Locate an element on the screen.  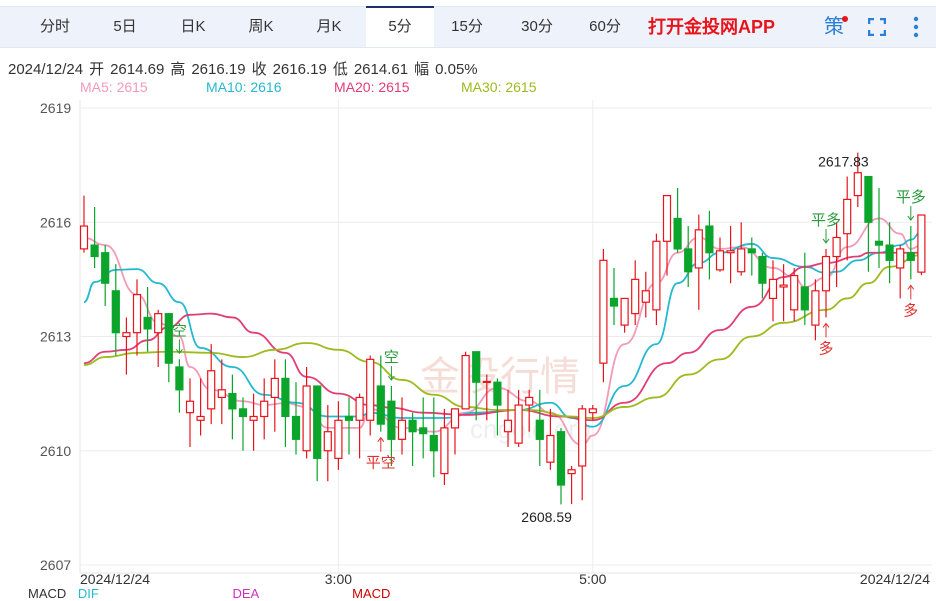
legend-ma30: MA30: 2615 is located at coordinates (499, 87).